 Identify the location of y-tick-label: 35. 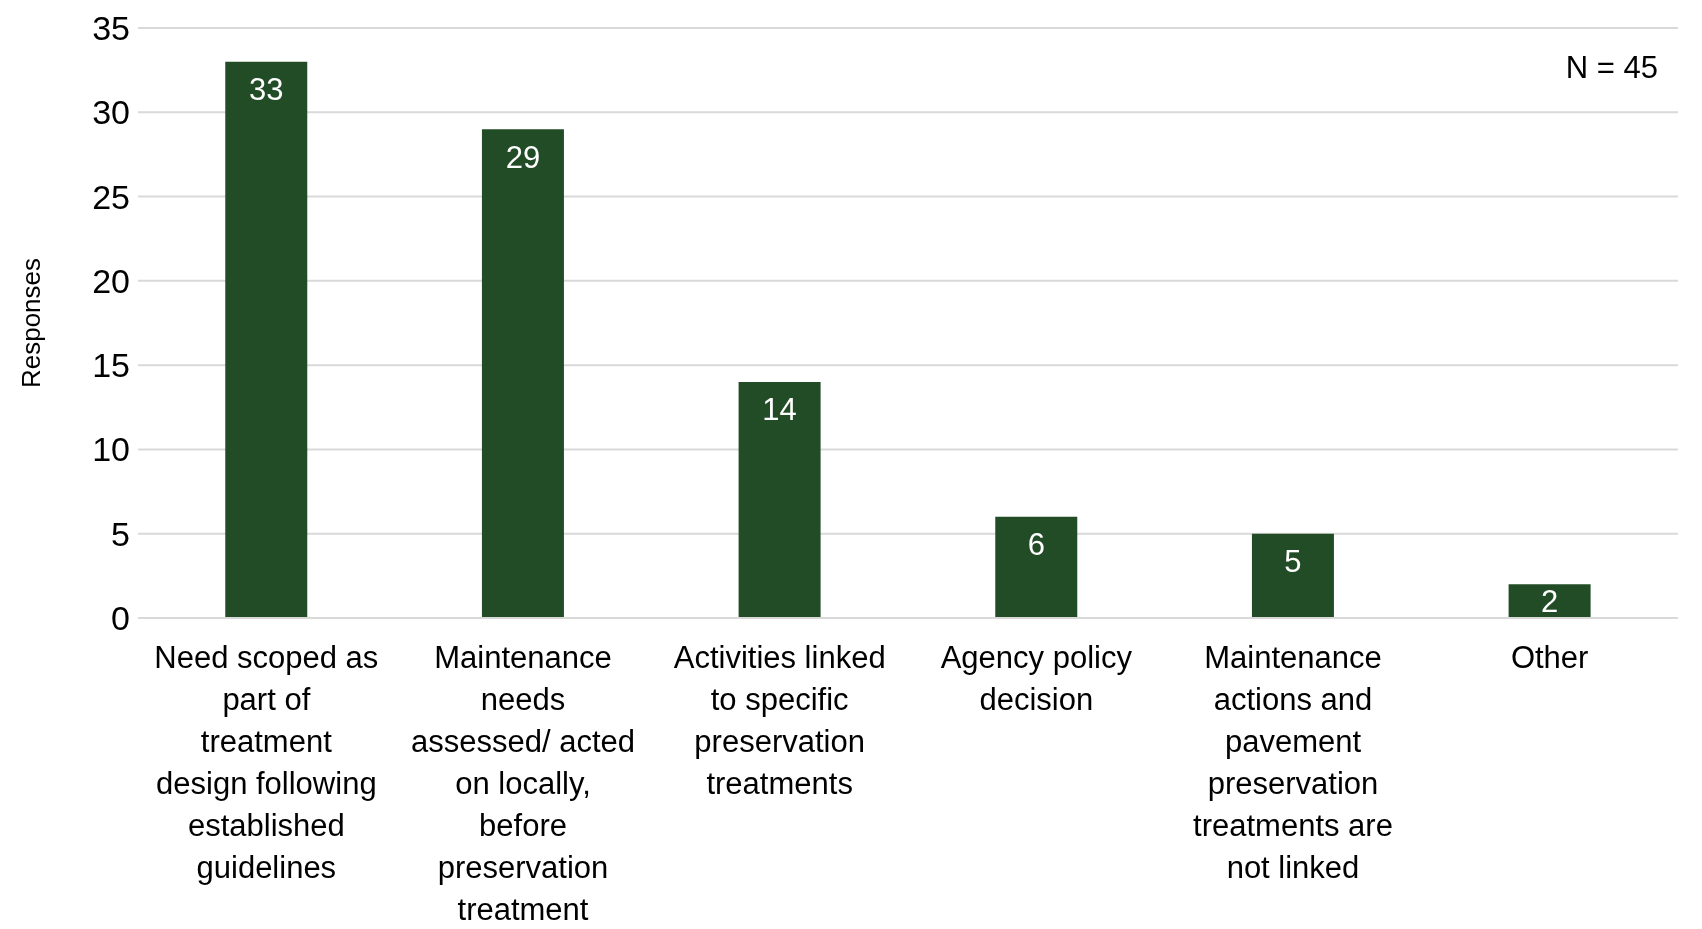
(111, 28).